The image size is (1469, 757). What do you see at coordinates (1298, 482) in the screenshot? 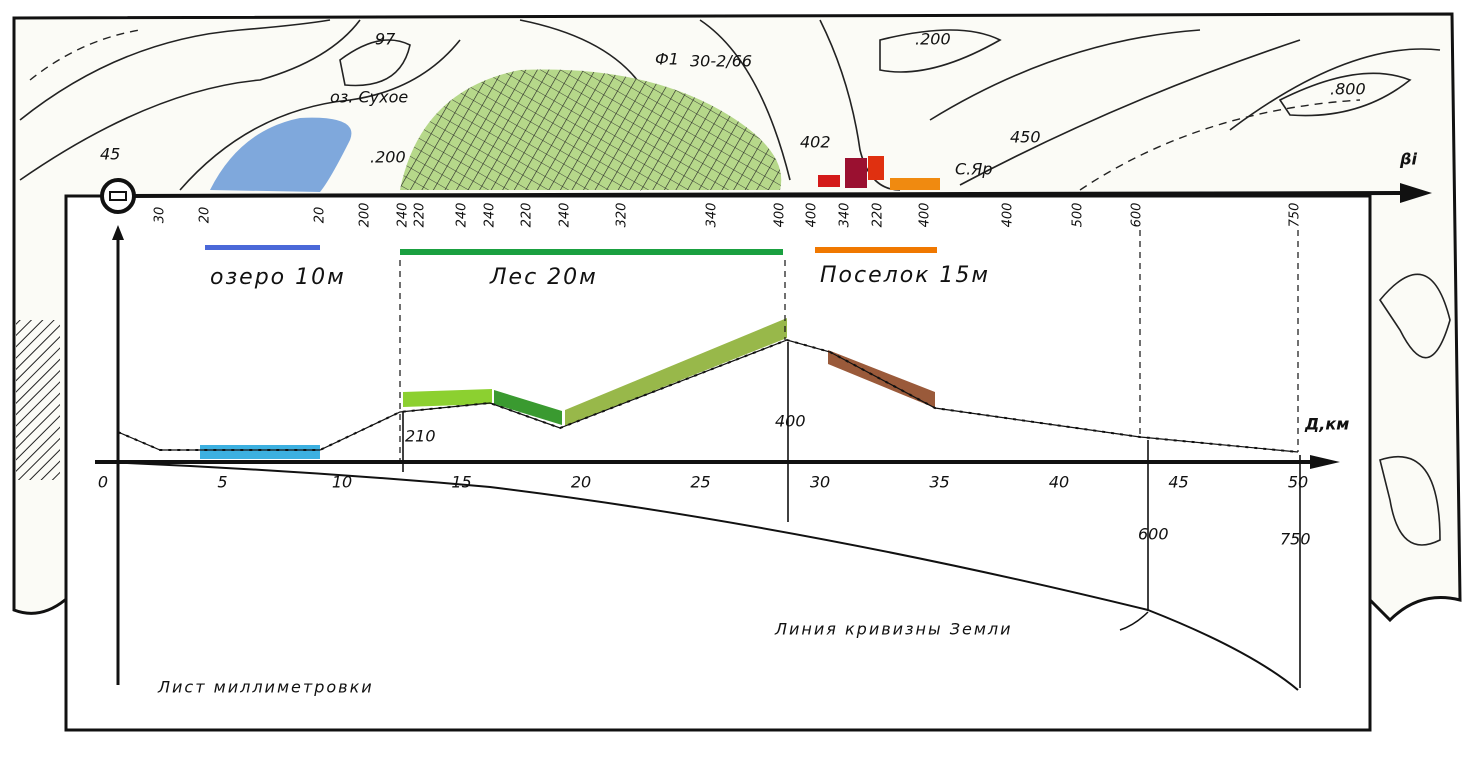
I see `x-tick-label: 50` at bounding box center [1298, 482].